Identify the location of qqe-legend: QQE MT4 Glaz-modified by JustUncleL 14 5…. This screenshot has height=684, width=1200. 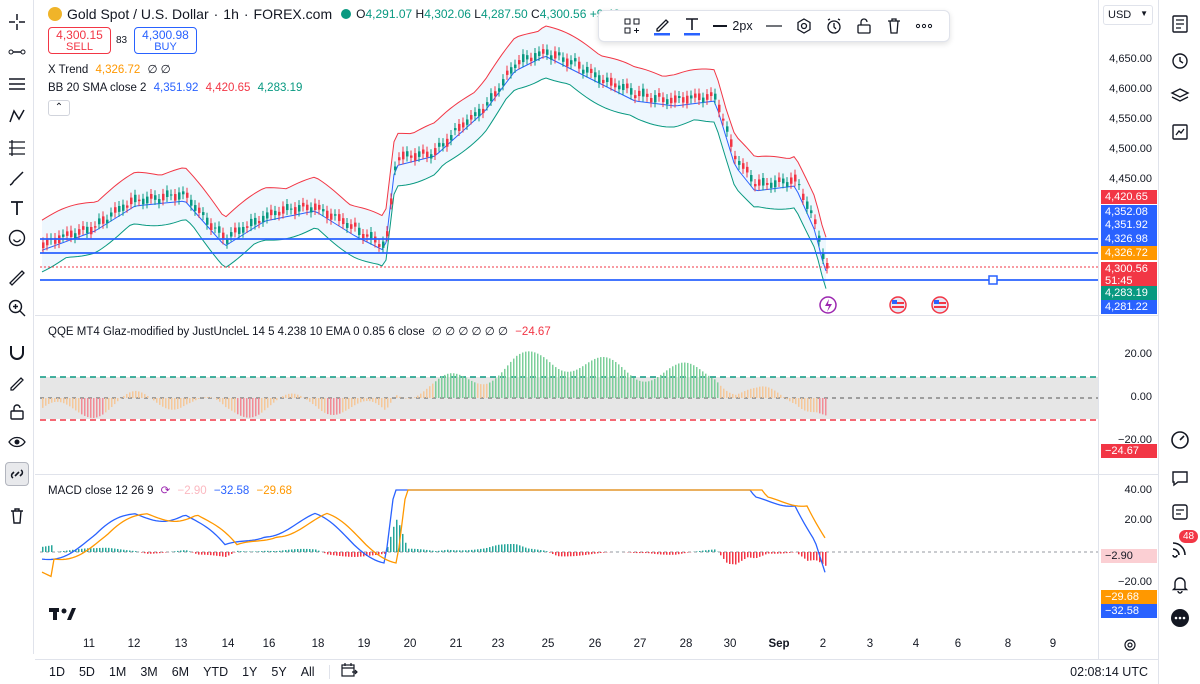
(299, 331).